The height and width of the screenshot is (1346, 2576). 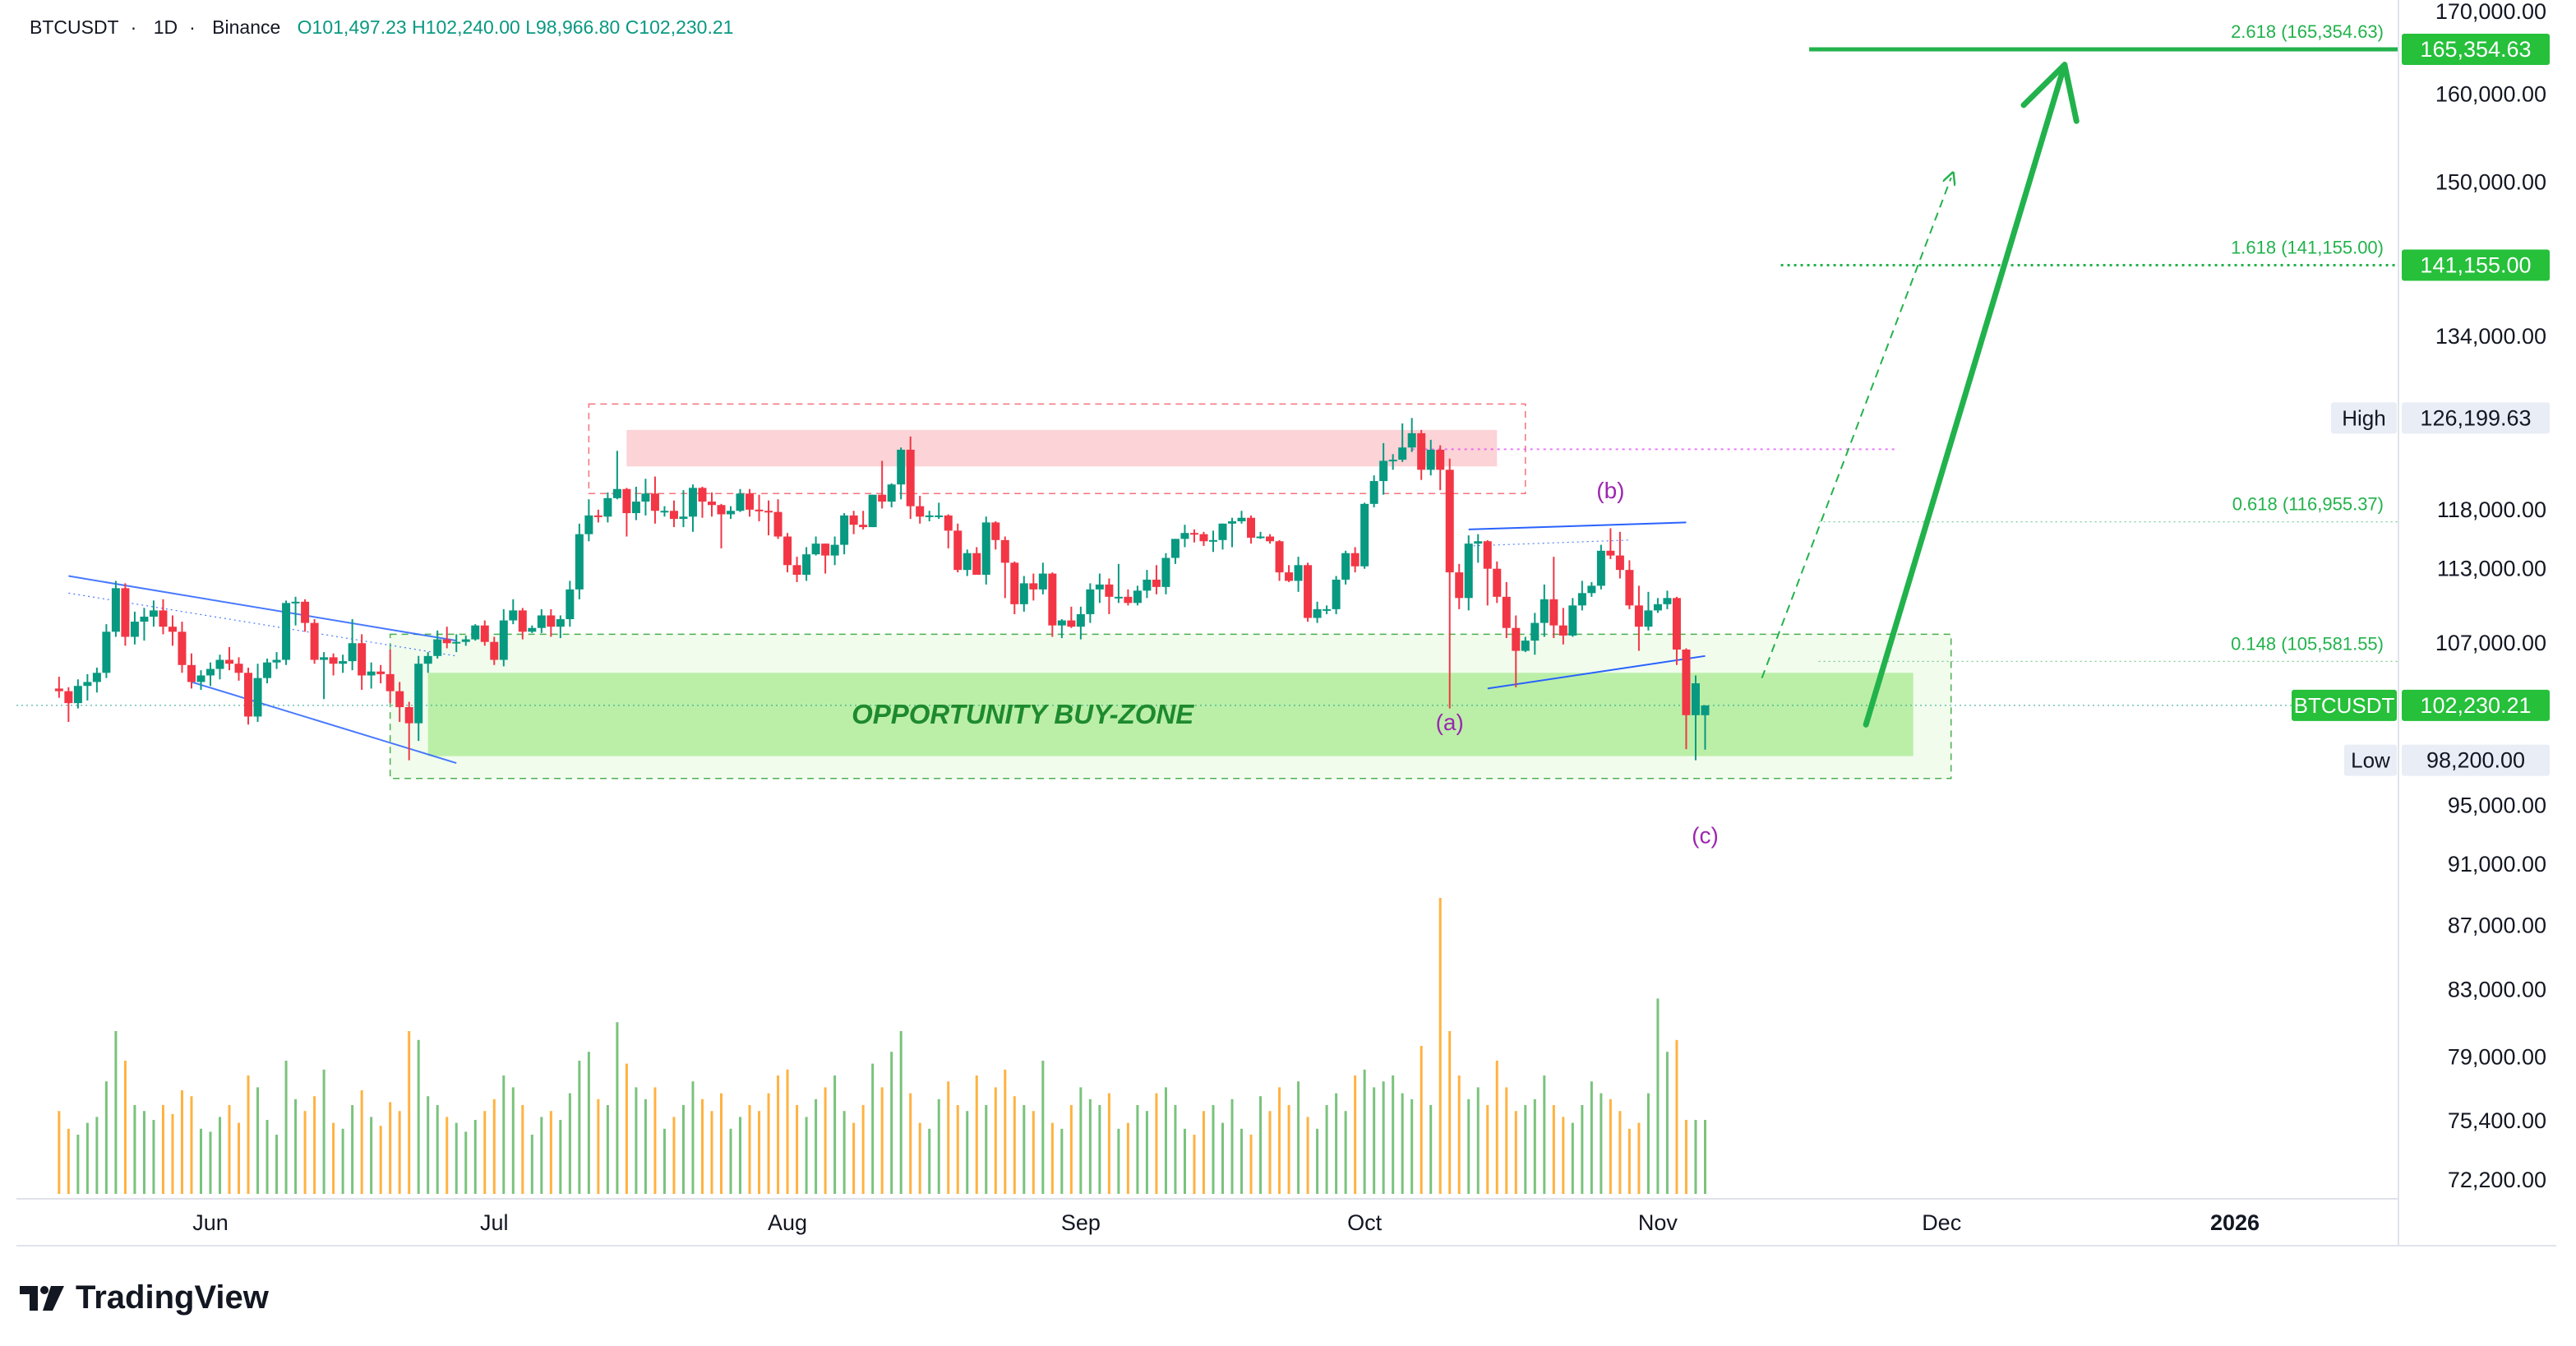 I want to click on y-tick-label: 134,000.00, so click(x=2490, y=336).